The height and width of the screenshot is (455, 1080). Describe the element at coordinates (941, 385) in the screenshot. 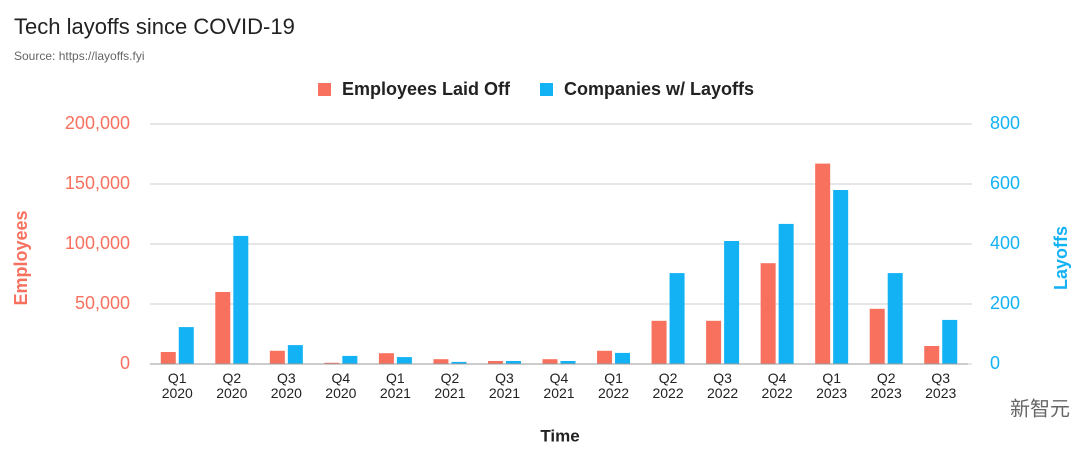

I see `x-tick-label: Q3 2023` at that location.